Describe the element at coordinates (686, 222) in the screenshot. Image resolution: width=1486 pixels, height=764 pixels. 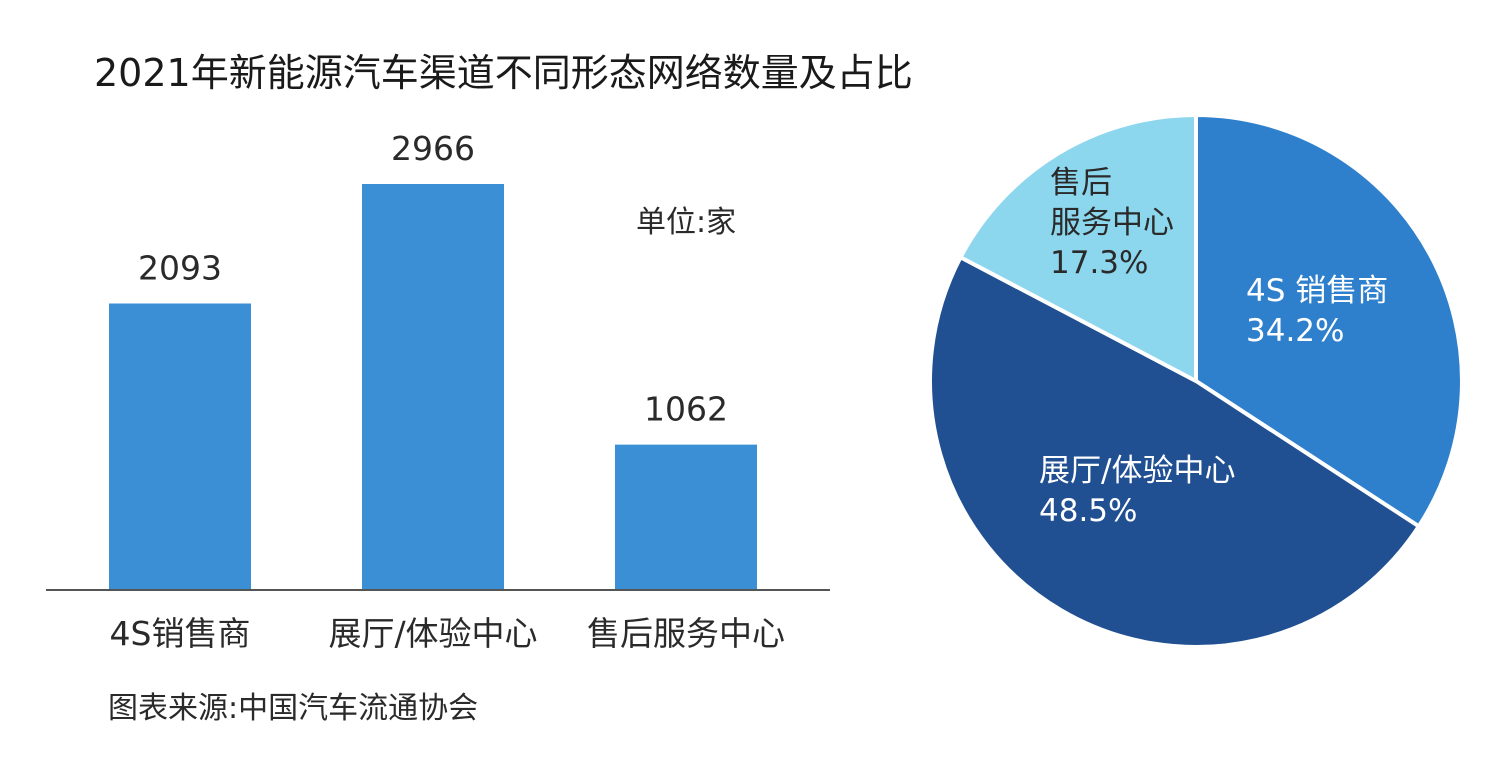
I see `unit-label: 单位:家` at that location.